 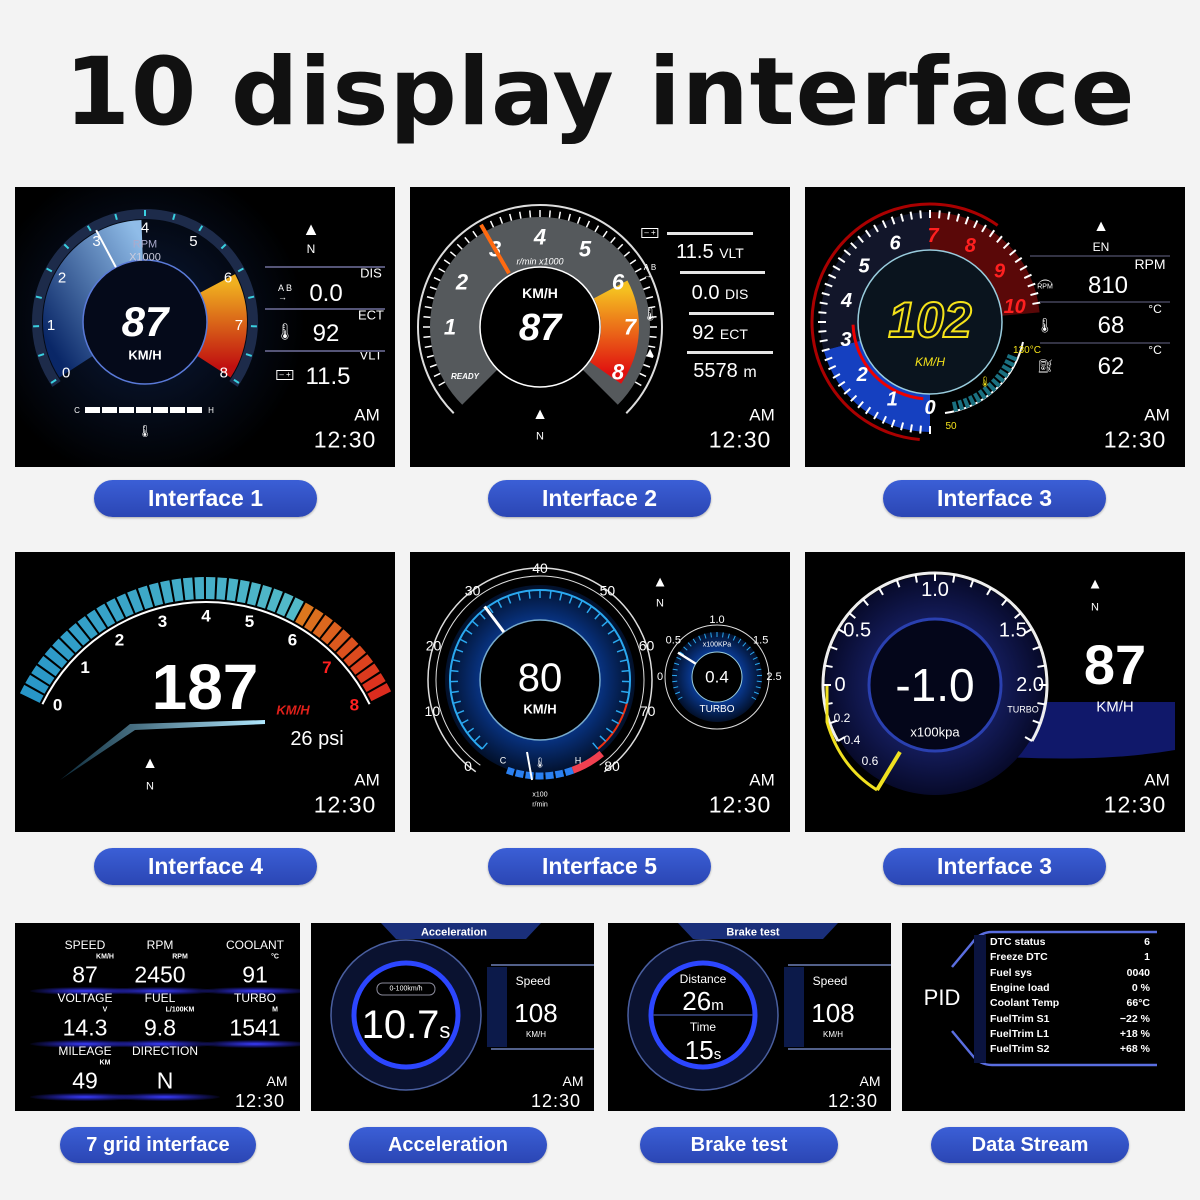 What do you see at coordinates (145, 244) in the screenshot?
I see `rpm-label: RPM` at bounding box center [145, 244].